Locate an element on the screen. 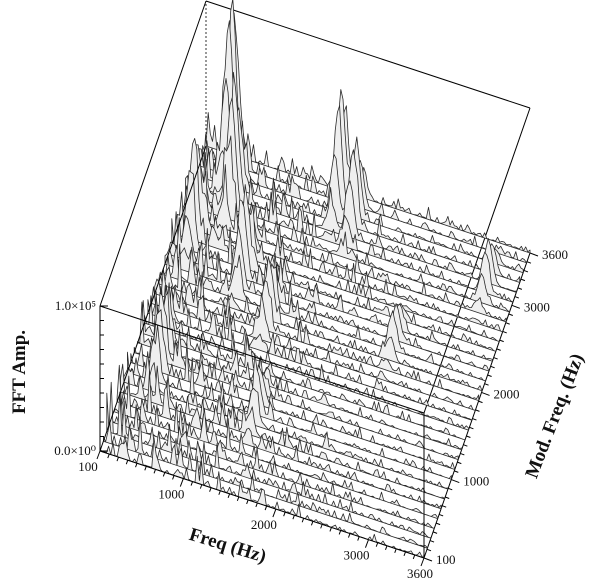 The image size is (590, 584). z-tick-label: 0.0×10⁰ is located at coordinates (75, 450).